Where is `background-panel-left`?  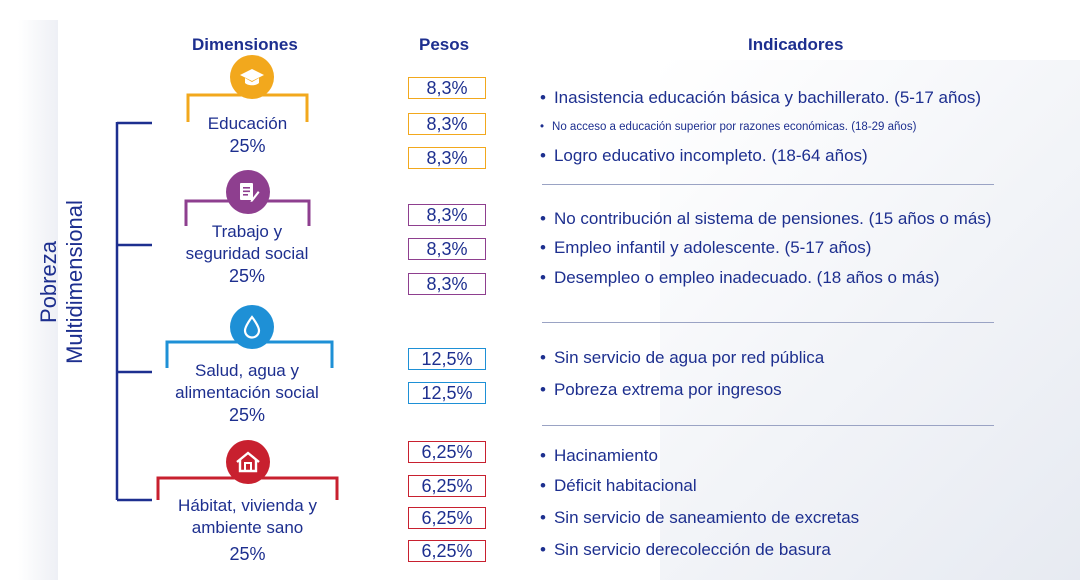 background-panel-left is located at coordinates (38, 300).